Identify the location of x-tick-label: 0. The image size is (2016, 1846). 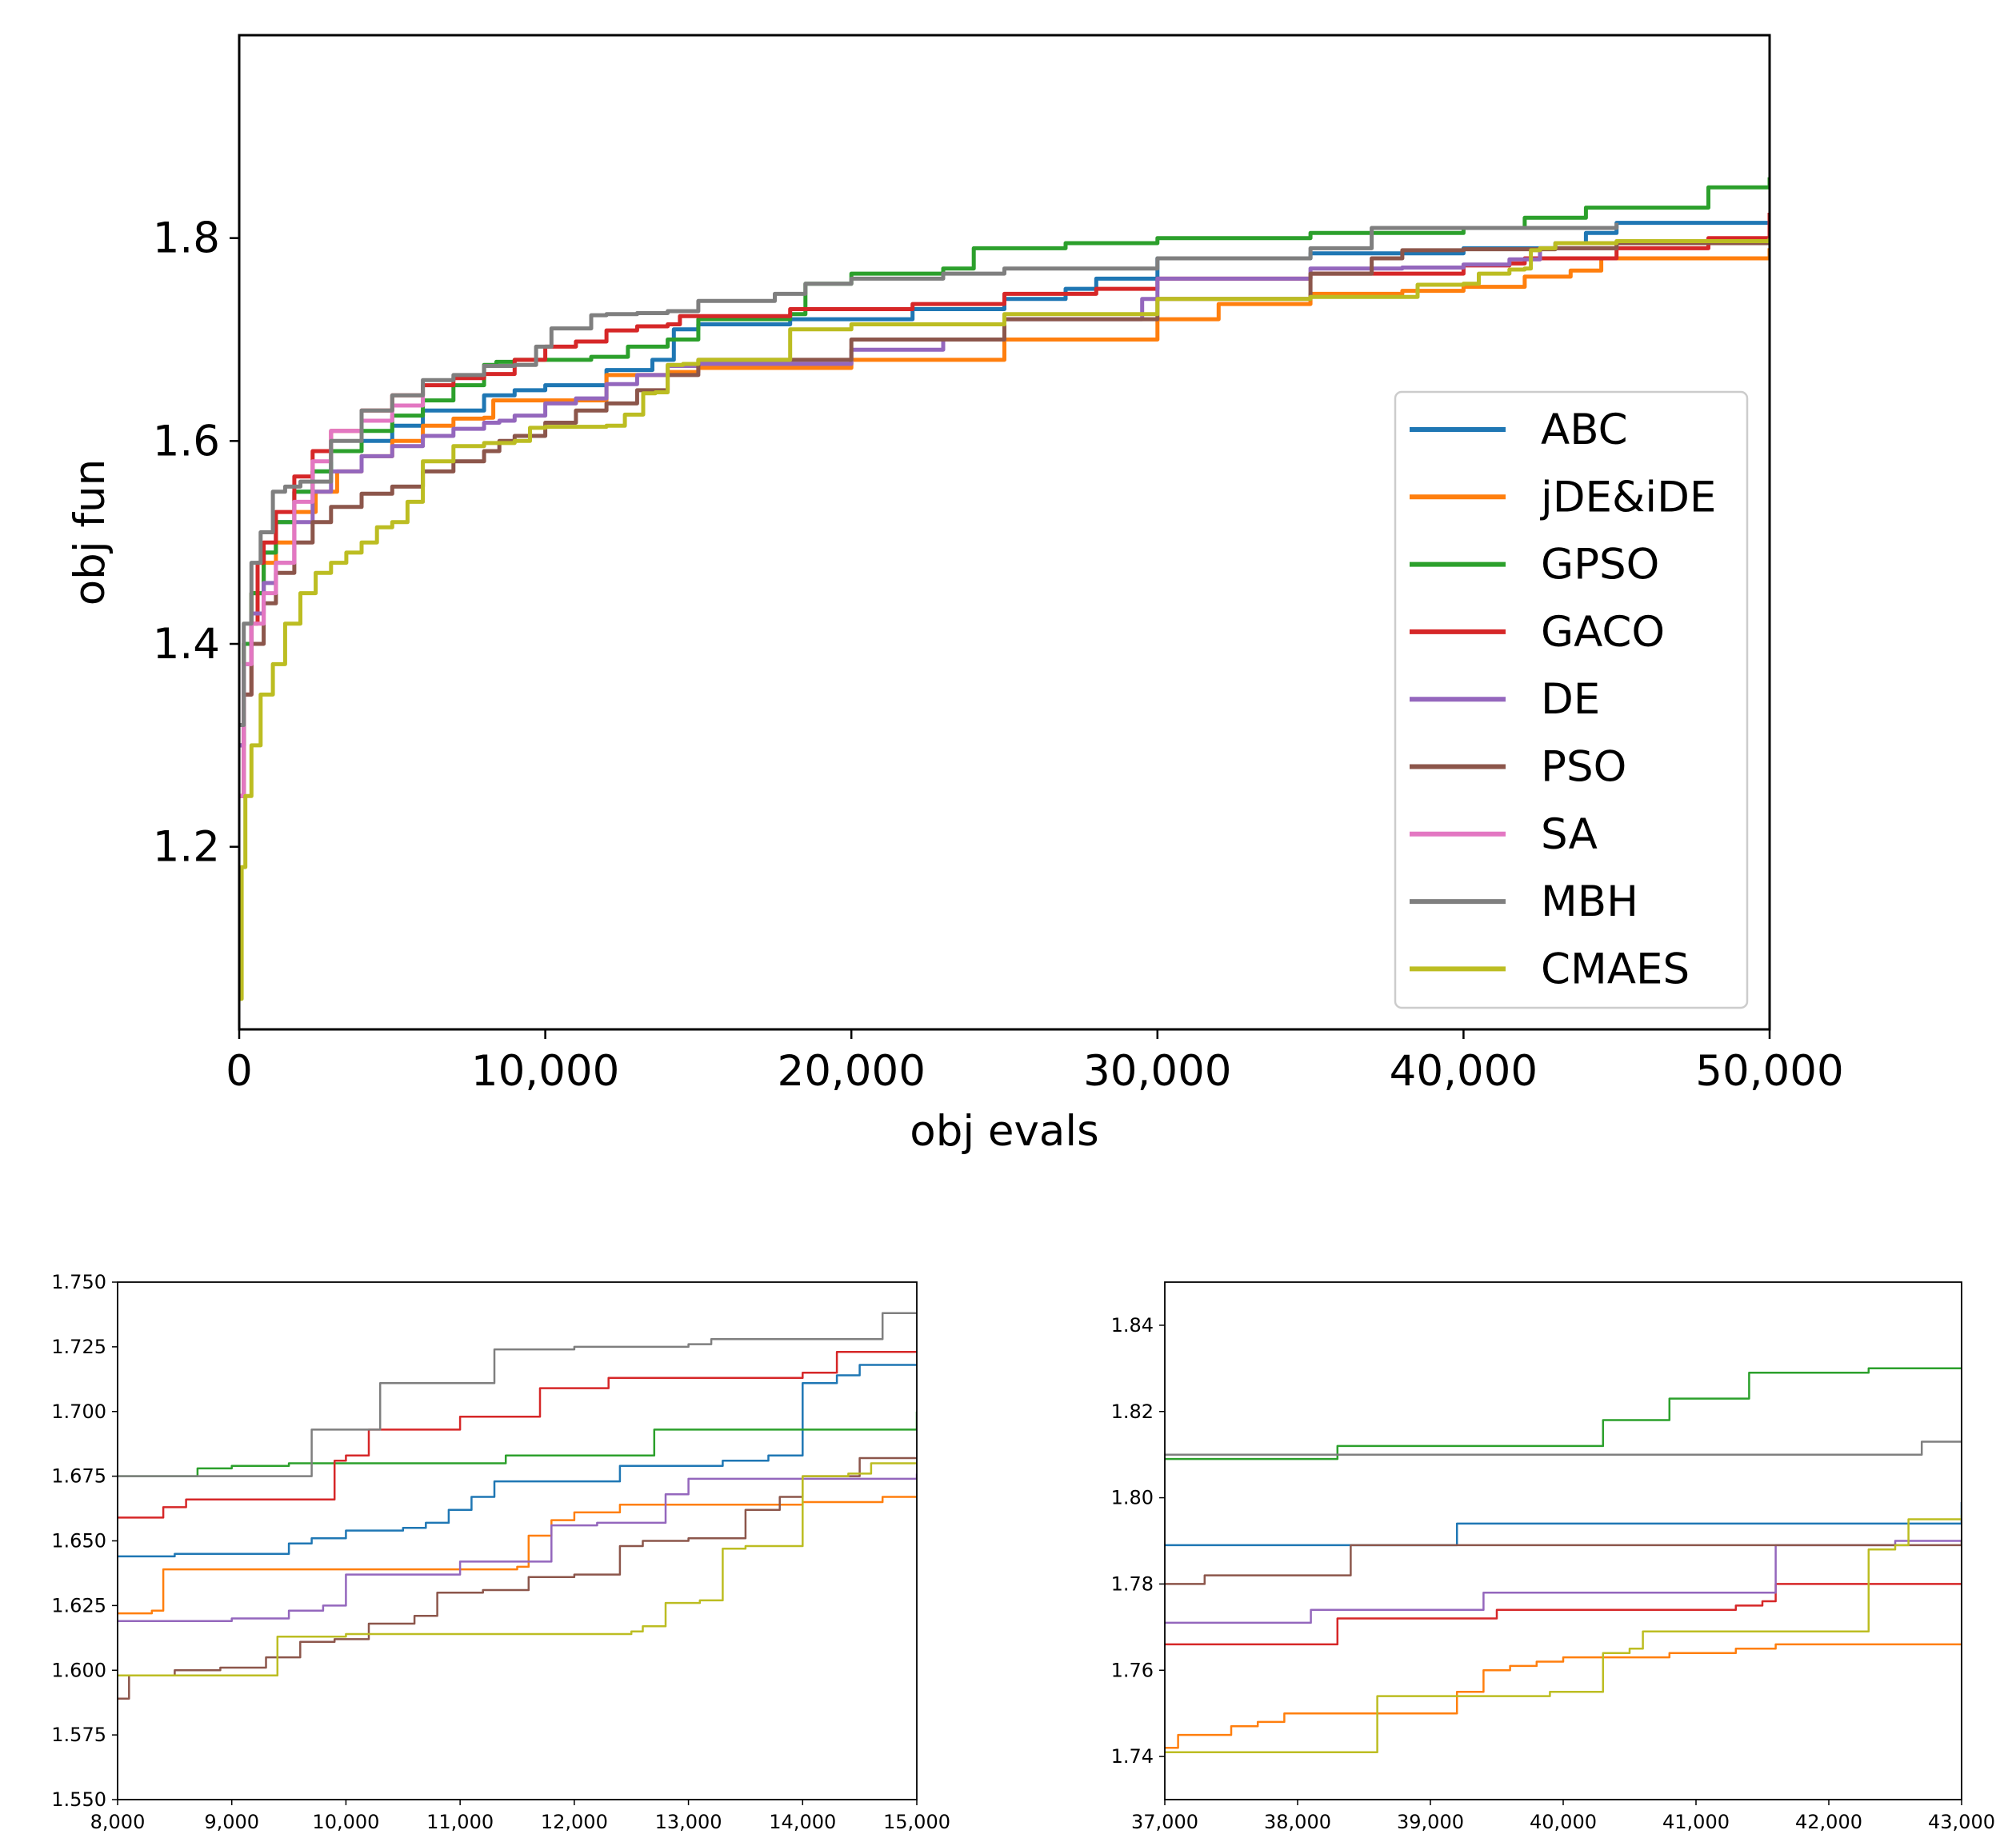
(239, 1071).